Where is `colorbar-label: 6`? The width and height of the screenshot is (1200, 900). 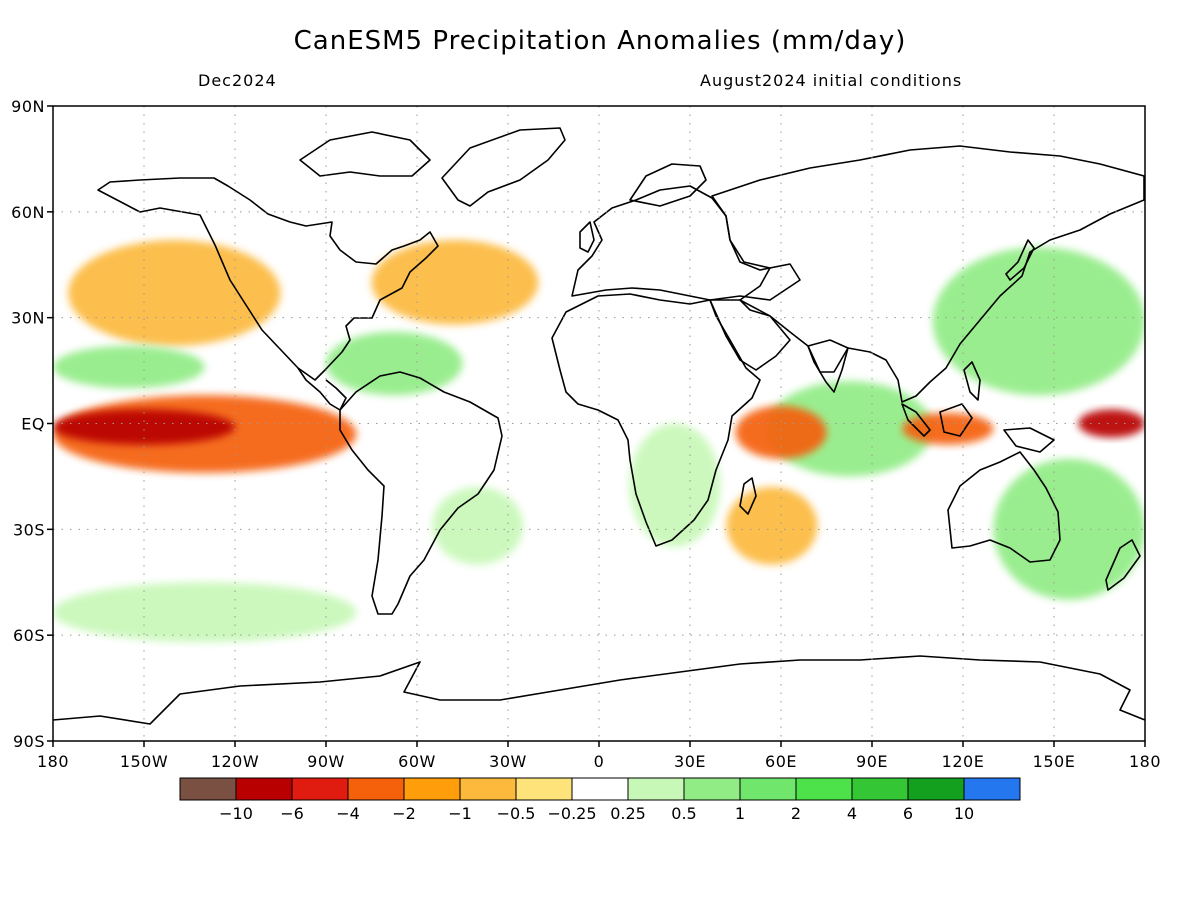
colorbar-label: 6 is located at coordinates (908, 813).